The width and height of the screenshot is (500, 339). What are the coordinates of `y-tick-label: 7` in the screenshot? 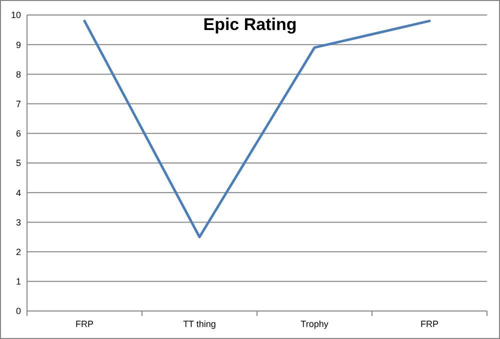 It's located at (18, 103).